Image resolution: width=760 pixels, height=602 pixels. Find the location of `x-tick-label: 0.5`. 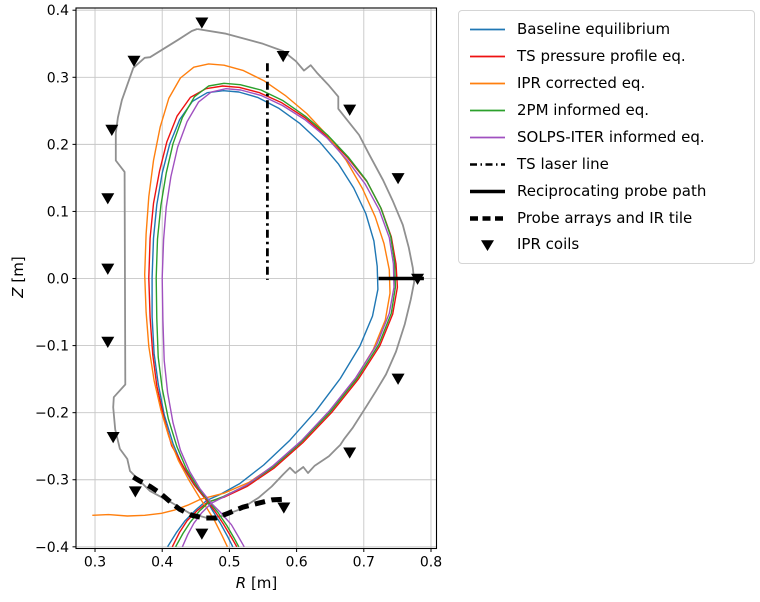

x-tick-label: 0.5 is located at coordinates (229, 563).